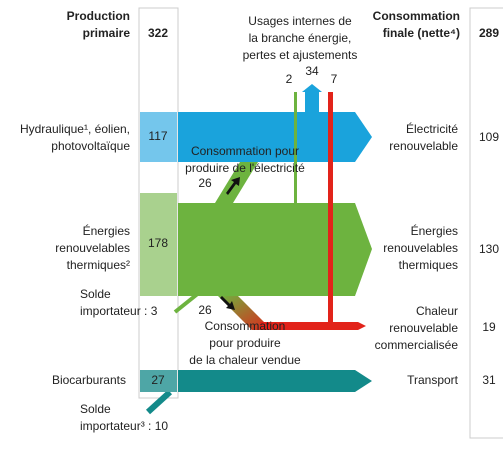  What do you see at coordinates (245, 151) in the screenshot?
I see `transfer-label: Consommation pour` at bounding box center [245, 151].